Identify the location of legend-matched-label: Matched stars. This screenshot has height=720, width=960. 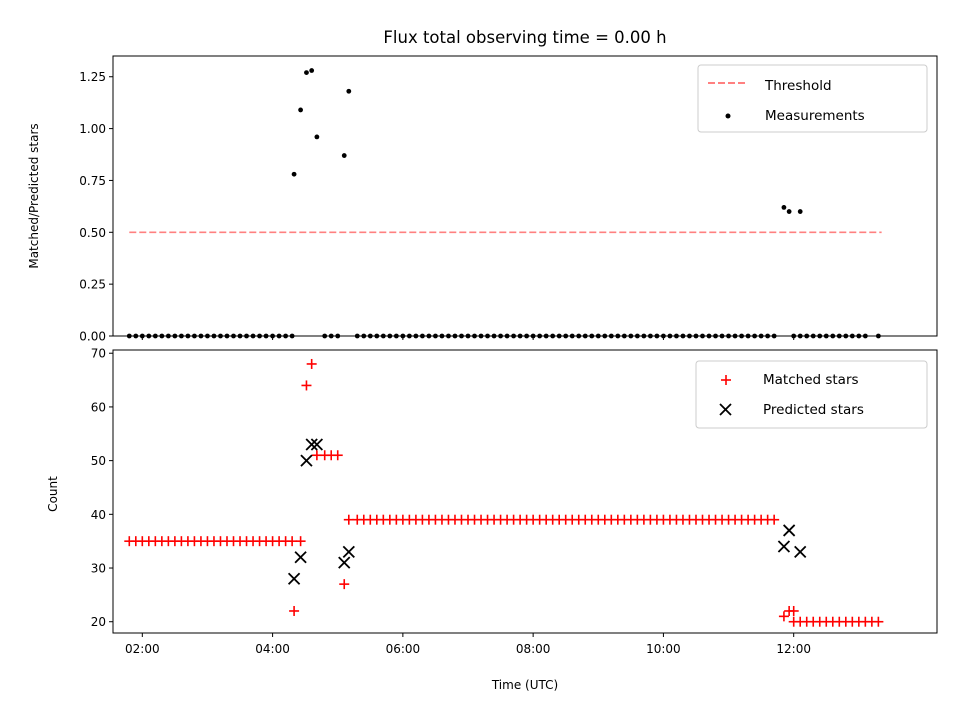
(811, 380).